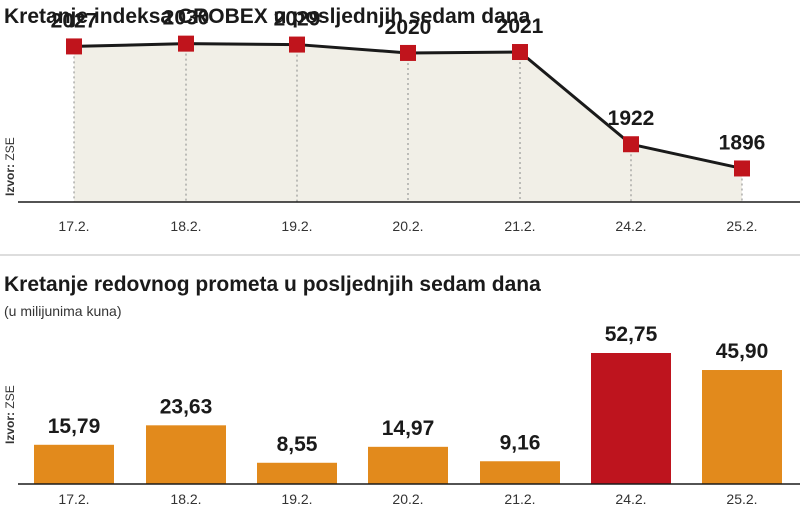  I want to click on line-value-label: 2021, so click(520, 26).